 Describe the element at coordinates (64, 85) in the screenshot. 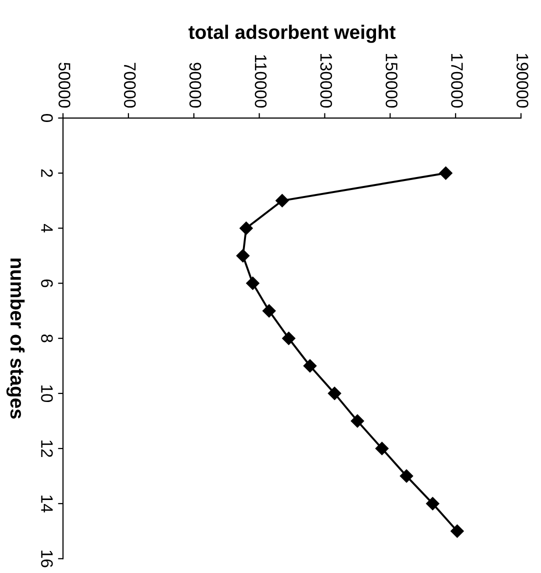

I see `x-tick-label: 50000` at that location.